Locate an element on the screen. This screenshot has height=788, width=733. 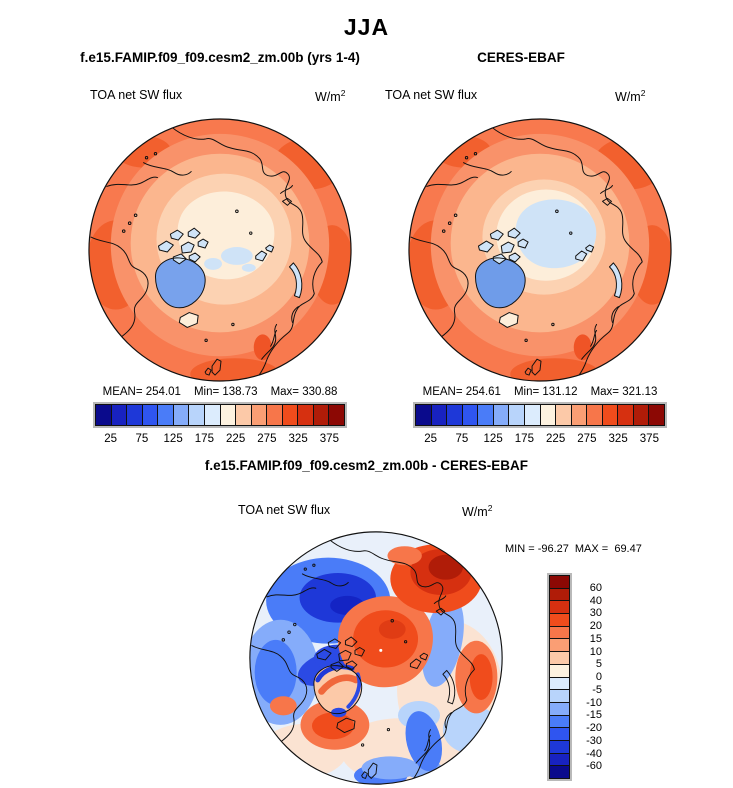
model-units-label: W/m2 is located at coordinates (330, 96).